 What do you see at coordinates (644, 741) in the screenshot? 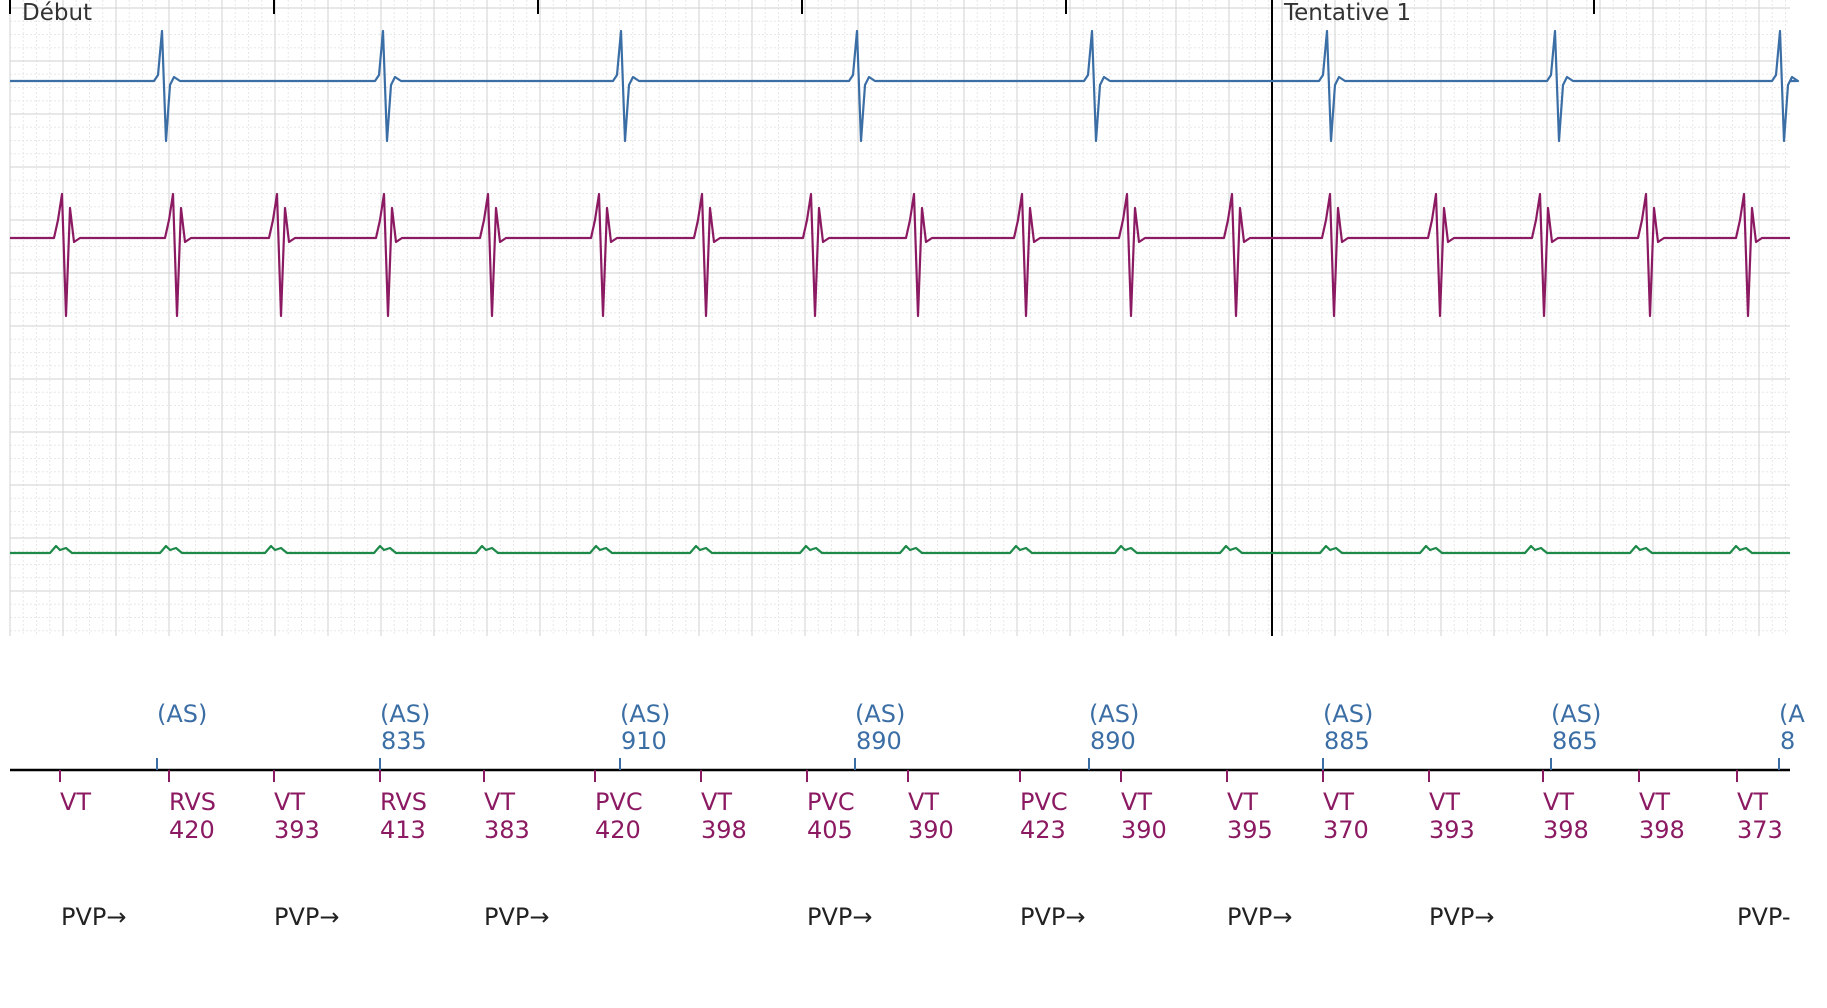
I see `atrial-marker-interval: 910` at bounding box center [644, 741].